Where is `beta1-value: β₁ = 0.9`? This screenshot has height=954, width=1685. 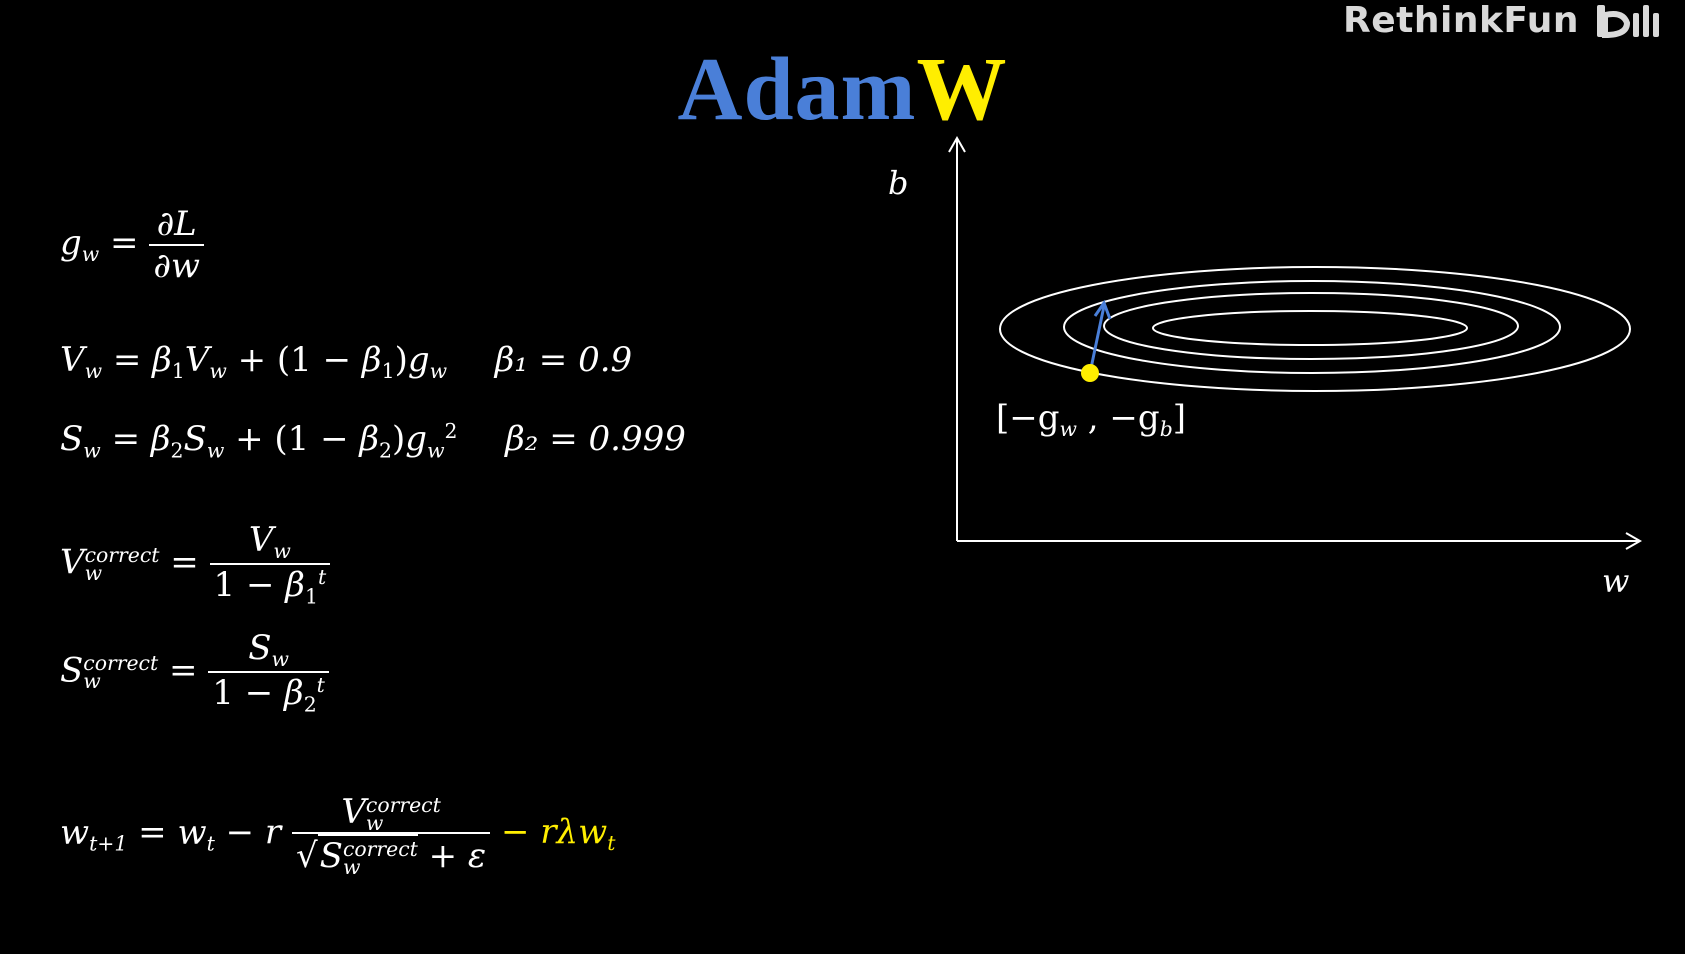 beta1-value: β₁ = 0.9 is located at coordinates (563, 360).